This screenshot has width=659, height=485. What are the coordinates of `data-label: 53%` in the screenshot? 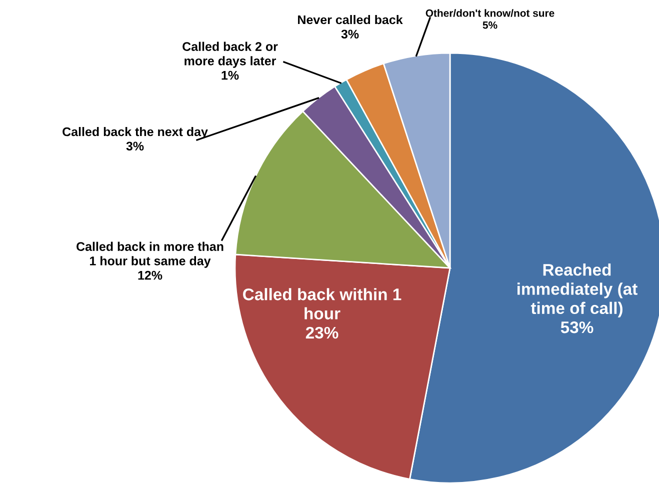 It's located at (577, 327).